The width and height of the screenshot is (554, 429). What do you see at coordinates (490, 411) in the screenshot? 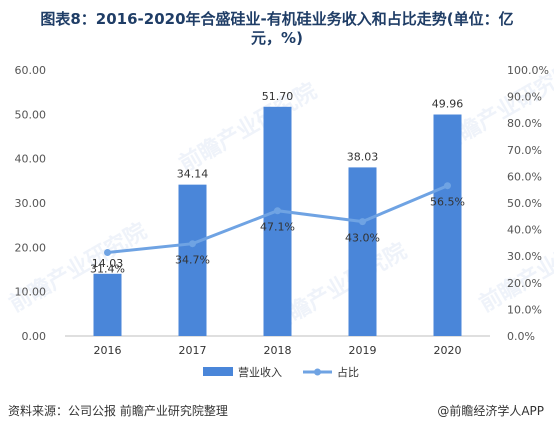
I see `credit-note: @前瞻经济学人APP` at bounding box center [490, 411].